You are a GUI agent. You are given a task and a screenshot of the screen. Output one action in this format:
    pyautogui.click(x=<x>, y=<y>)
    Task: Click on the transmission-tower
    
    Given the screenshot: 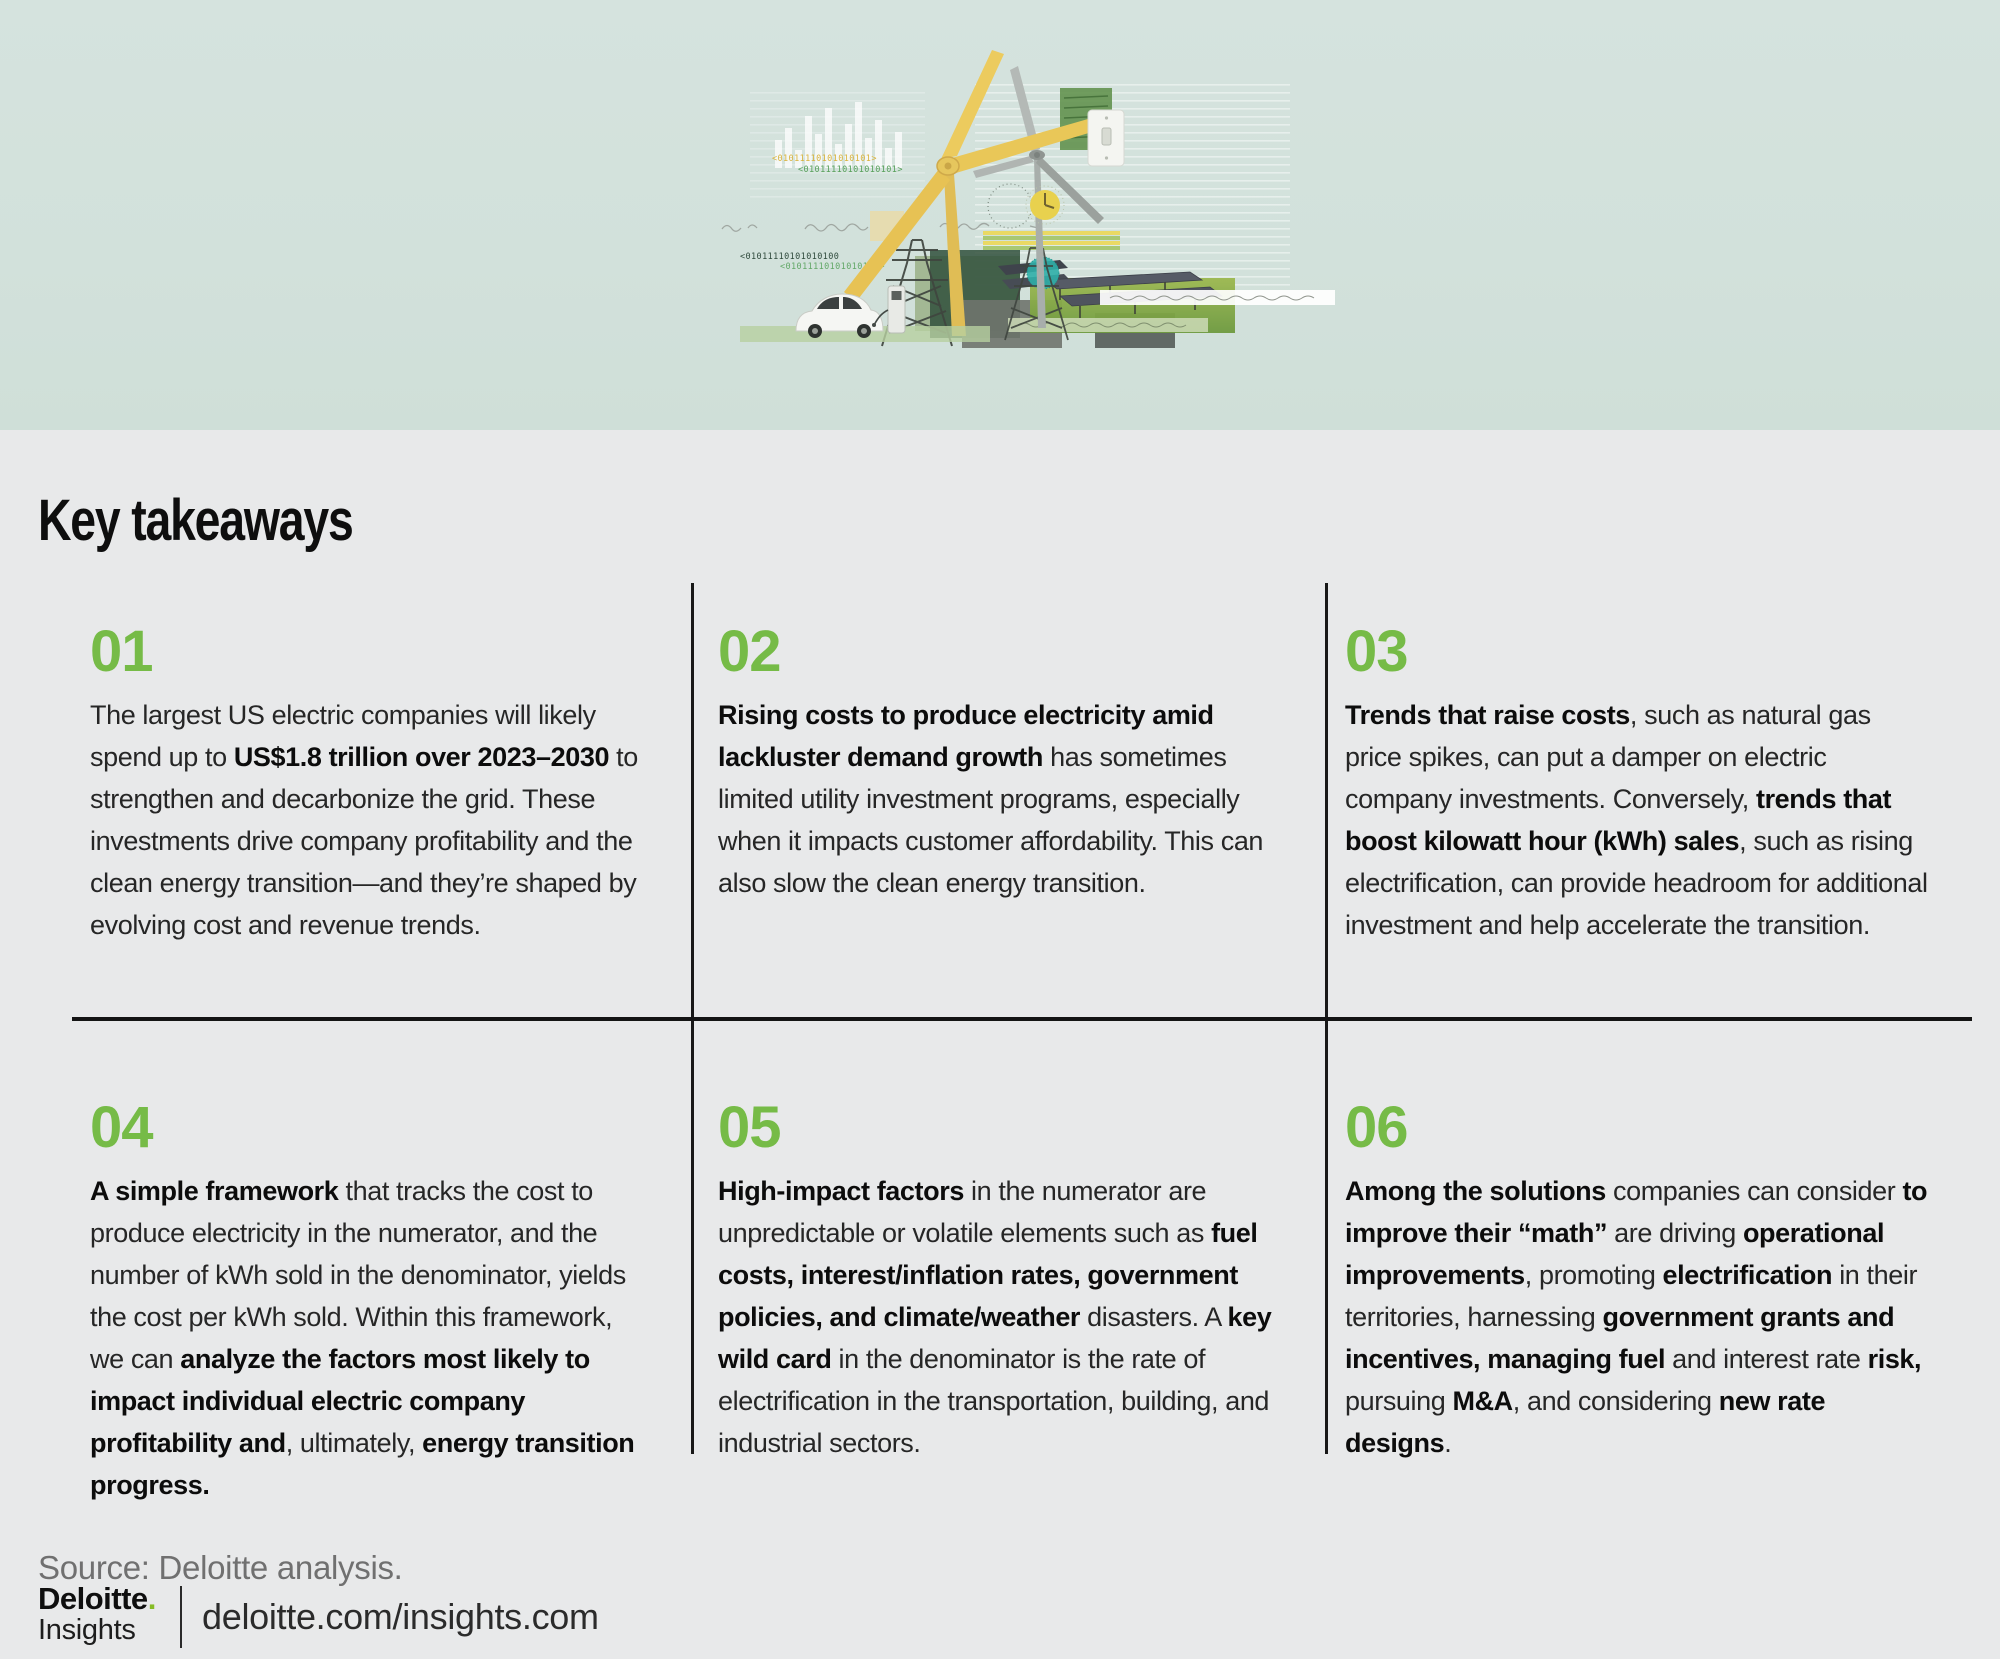 What is the action you would take?
    pyautogui.click(x=1036, y=294)
    